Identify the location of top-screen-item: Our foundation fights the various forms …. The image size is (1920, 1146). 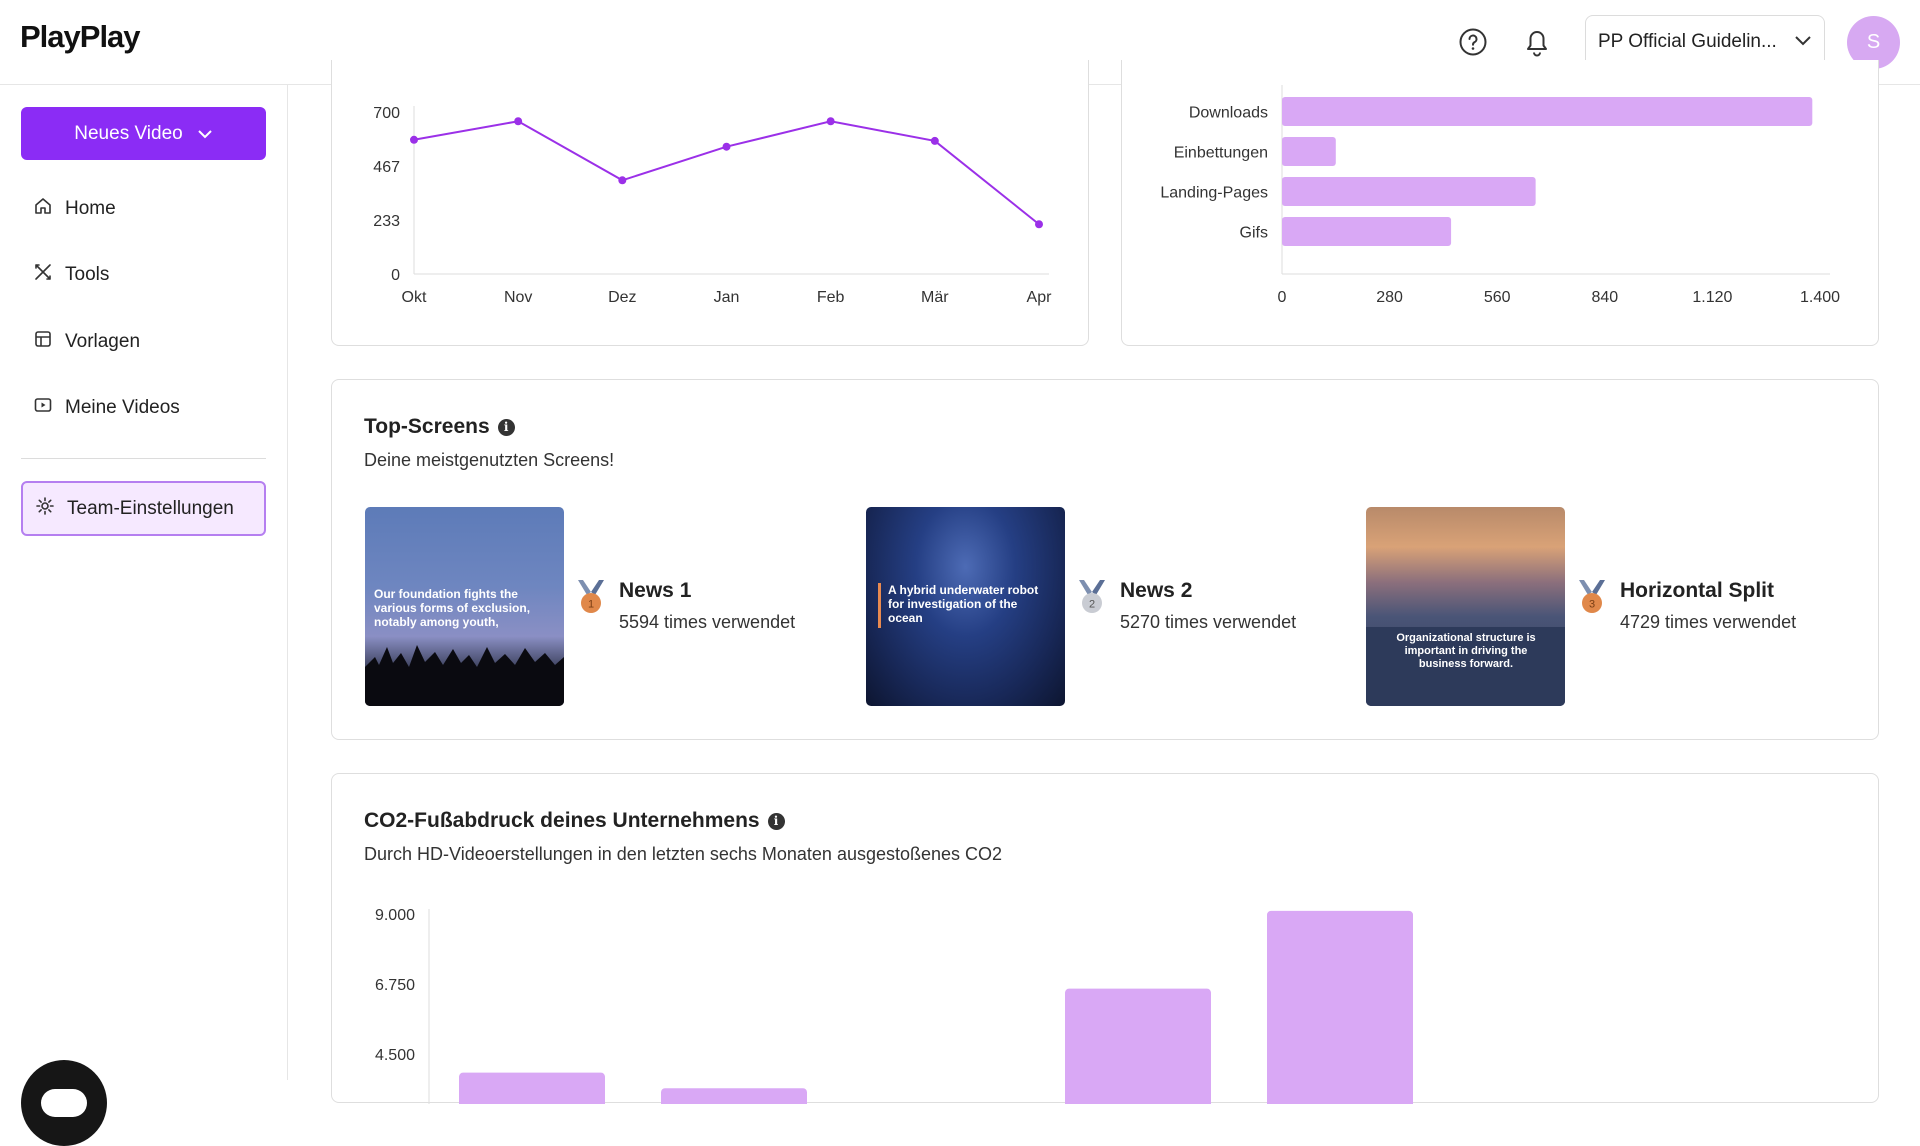
(605, 607).